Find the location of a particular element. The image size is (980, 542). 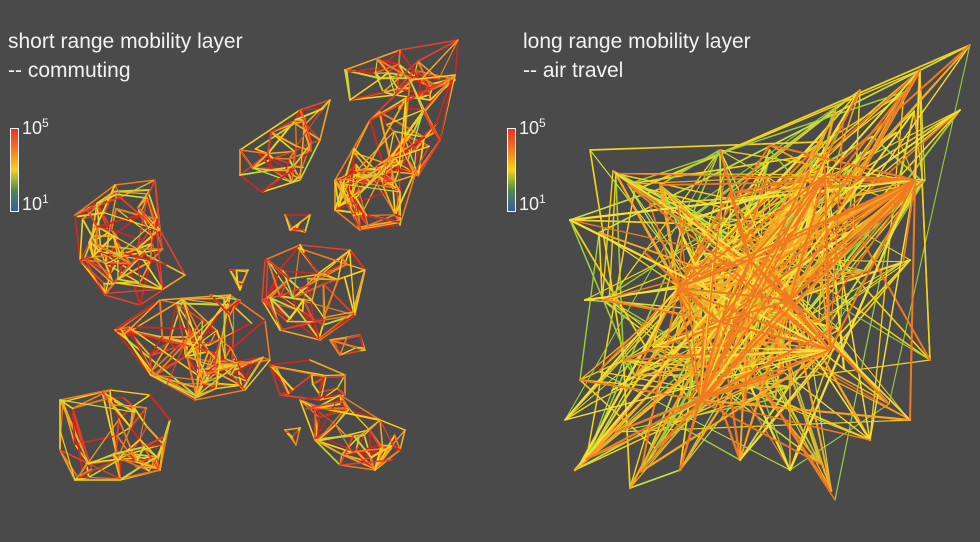

commuting-legend-min: 101 is located at coordinates (35, 203).